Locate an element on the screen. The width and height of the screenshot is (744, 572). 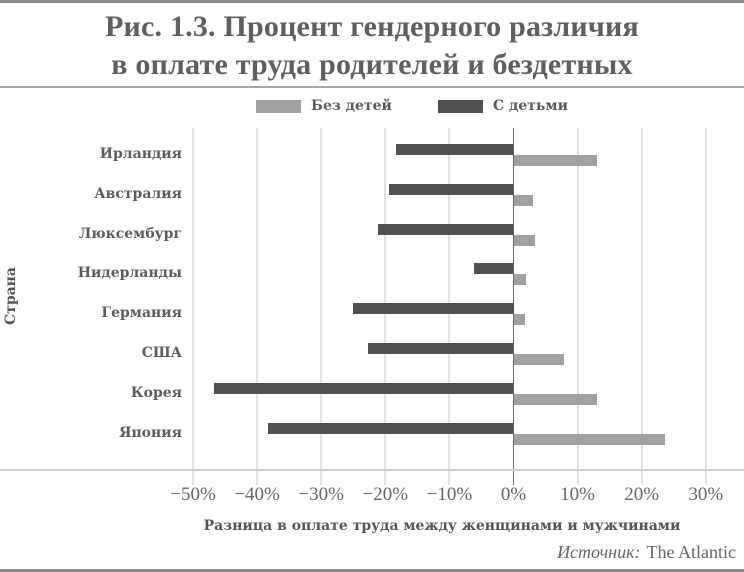
bottom-rule is located at coordinates (372, 570).